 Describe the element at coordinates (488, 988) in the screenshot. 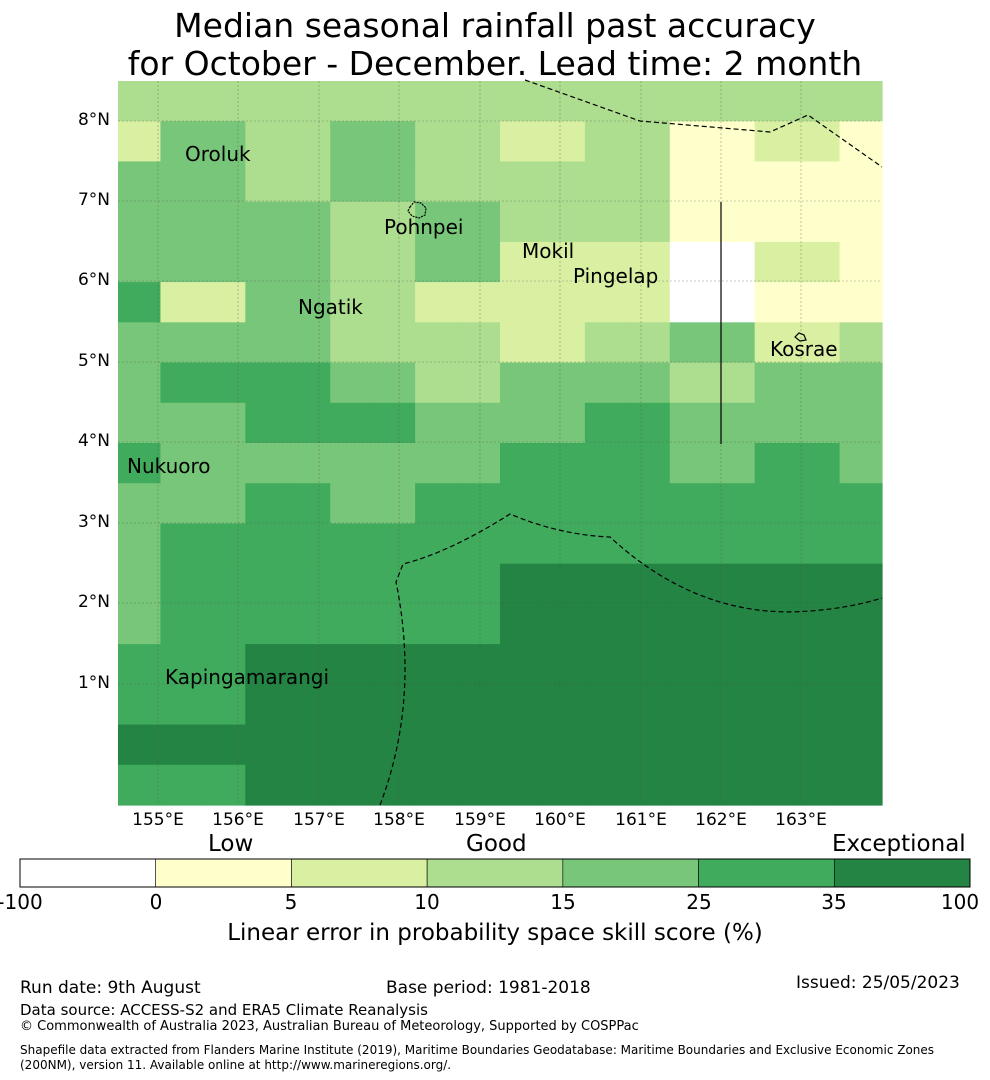

I see `base-period: Base period: 1981-2018` at that location.